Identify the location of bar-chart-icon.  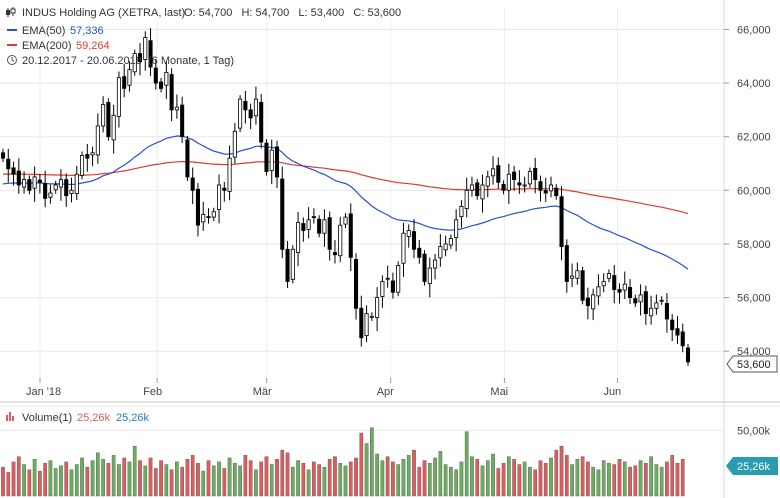
(10, 416).